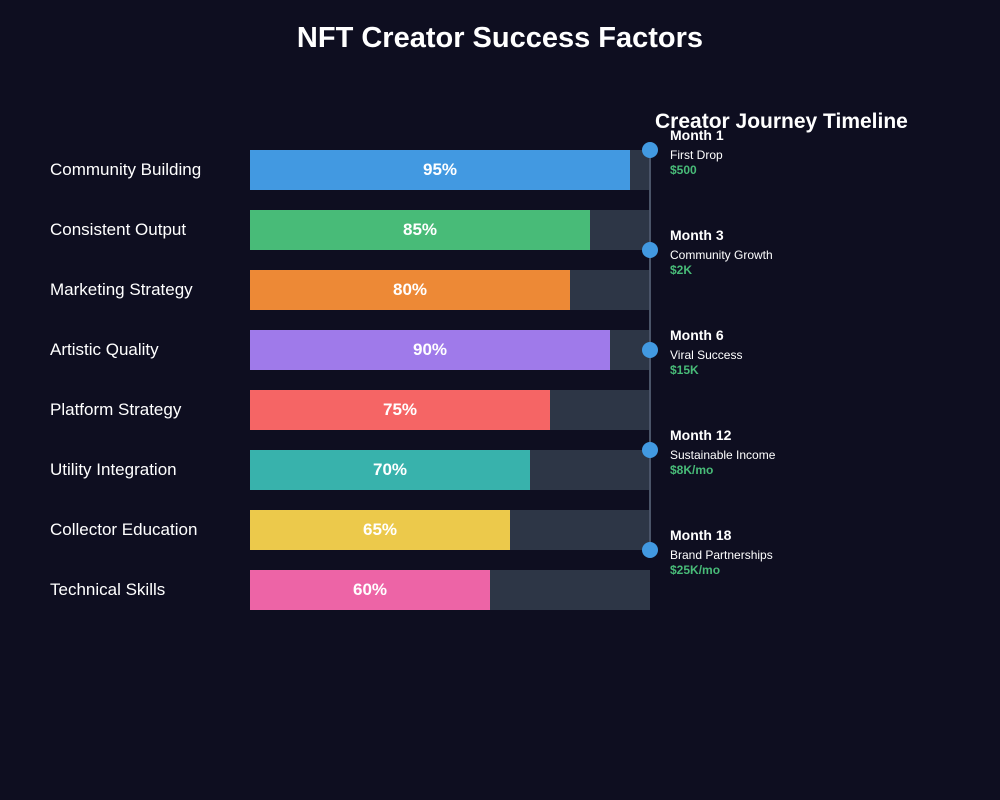 Image resolution: width=1000 pixels, height=800 pixels. What do you see at coordinates (500, 38) in the screenshot?
I see `chart-title: NFT Creator Success Factors` at bounding box center [500, 38].